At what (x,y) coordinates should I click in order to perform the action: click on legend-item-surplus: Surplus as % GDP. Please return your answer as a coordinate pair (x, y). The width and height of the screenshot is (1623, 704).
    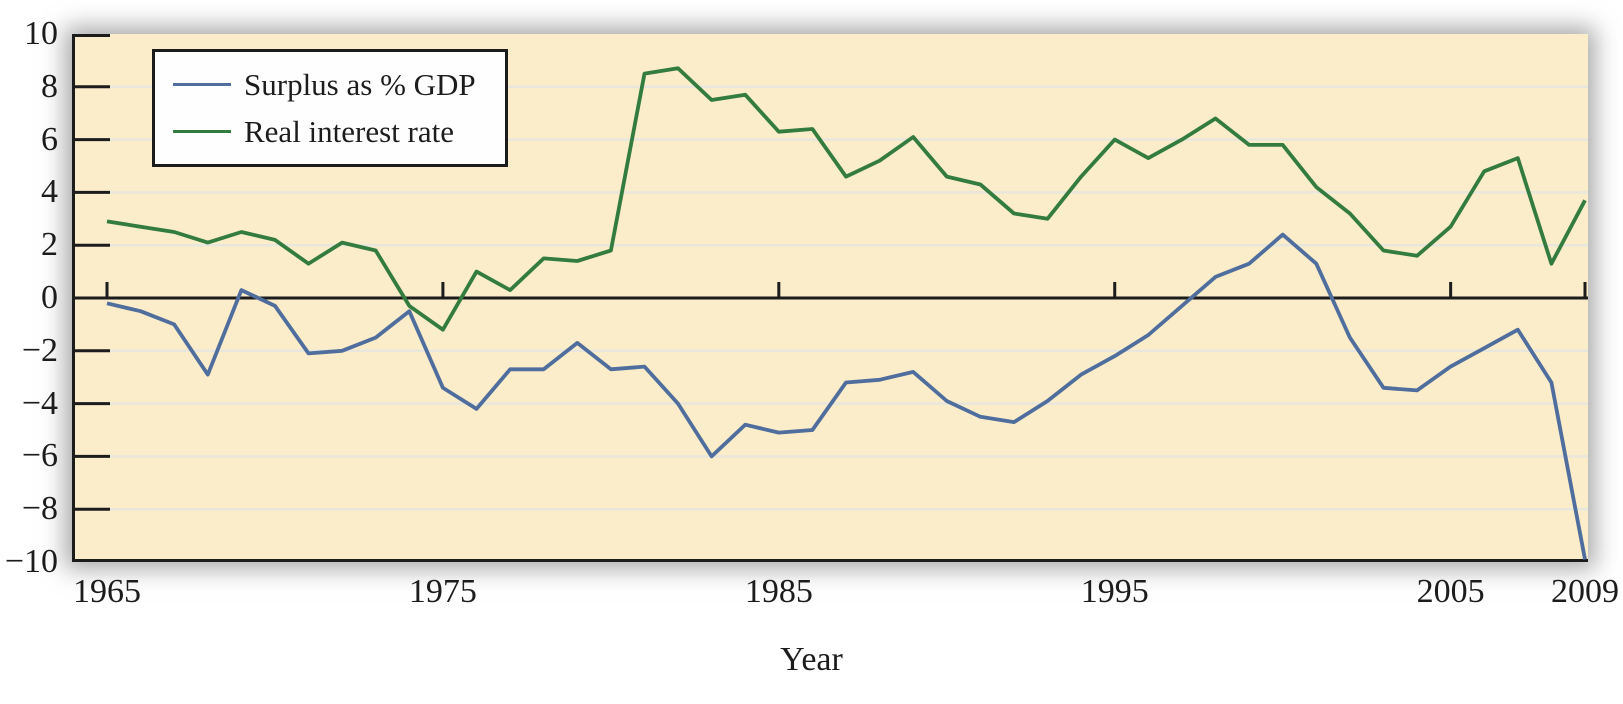
    Looking at the image, I should click on (330, 84).